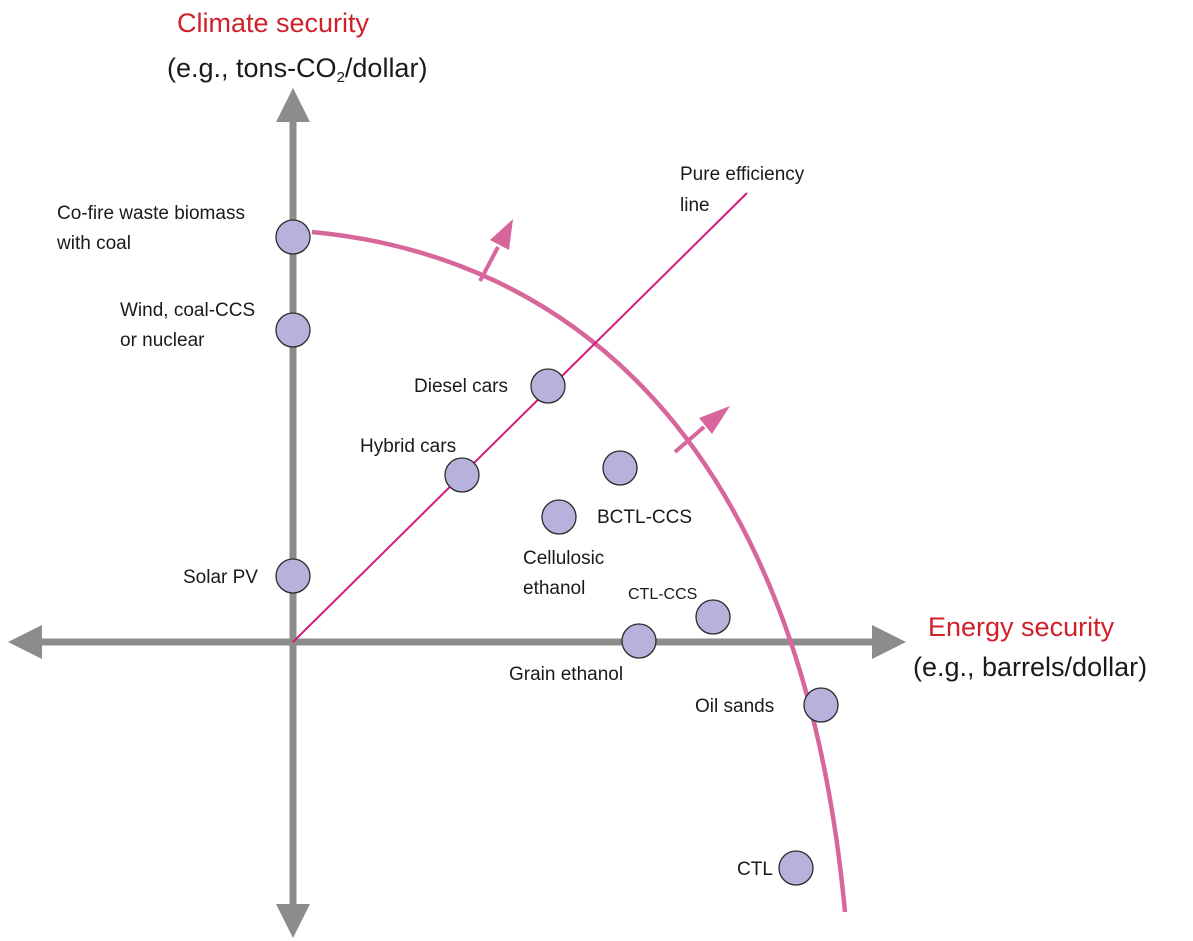 Image resolution: width=1193 pixels, height=941 pixels. What do you see at coordinates (293, 237) in the screenshot?
I see `point-cofire` at bounding box center [293, 237].